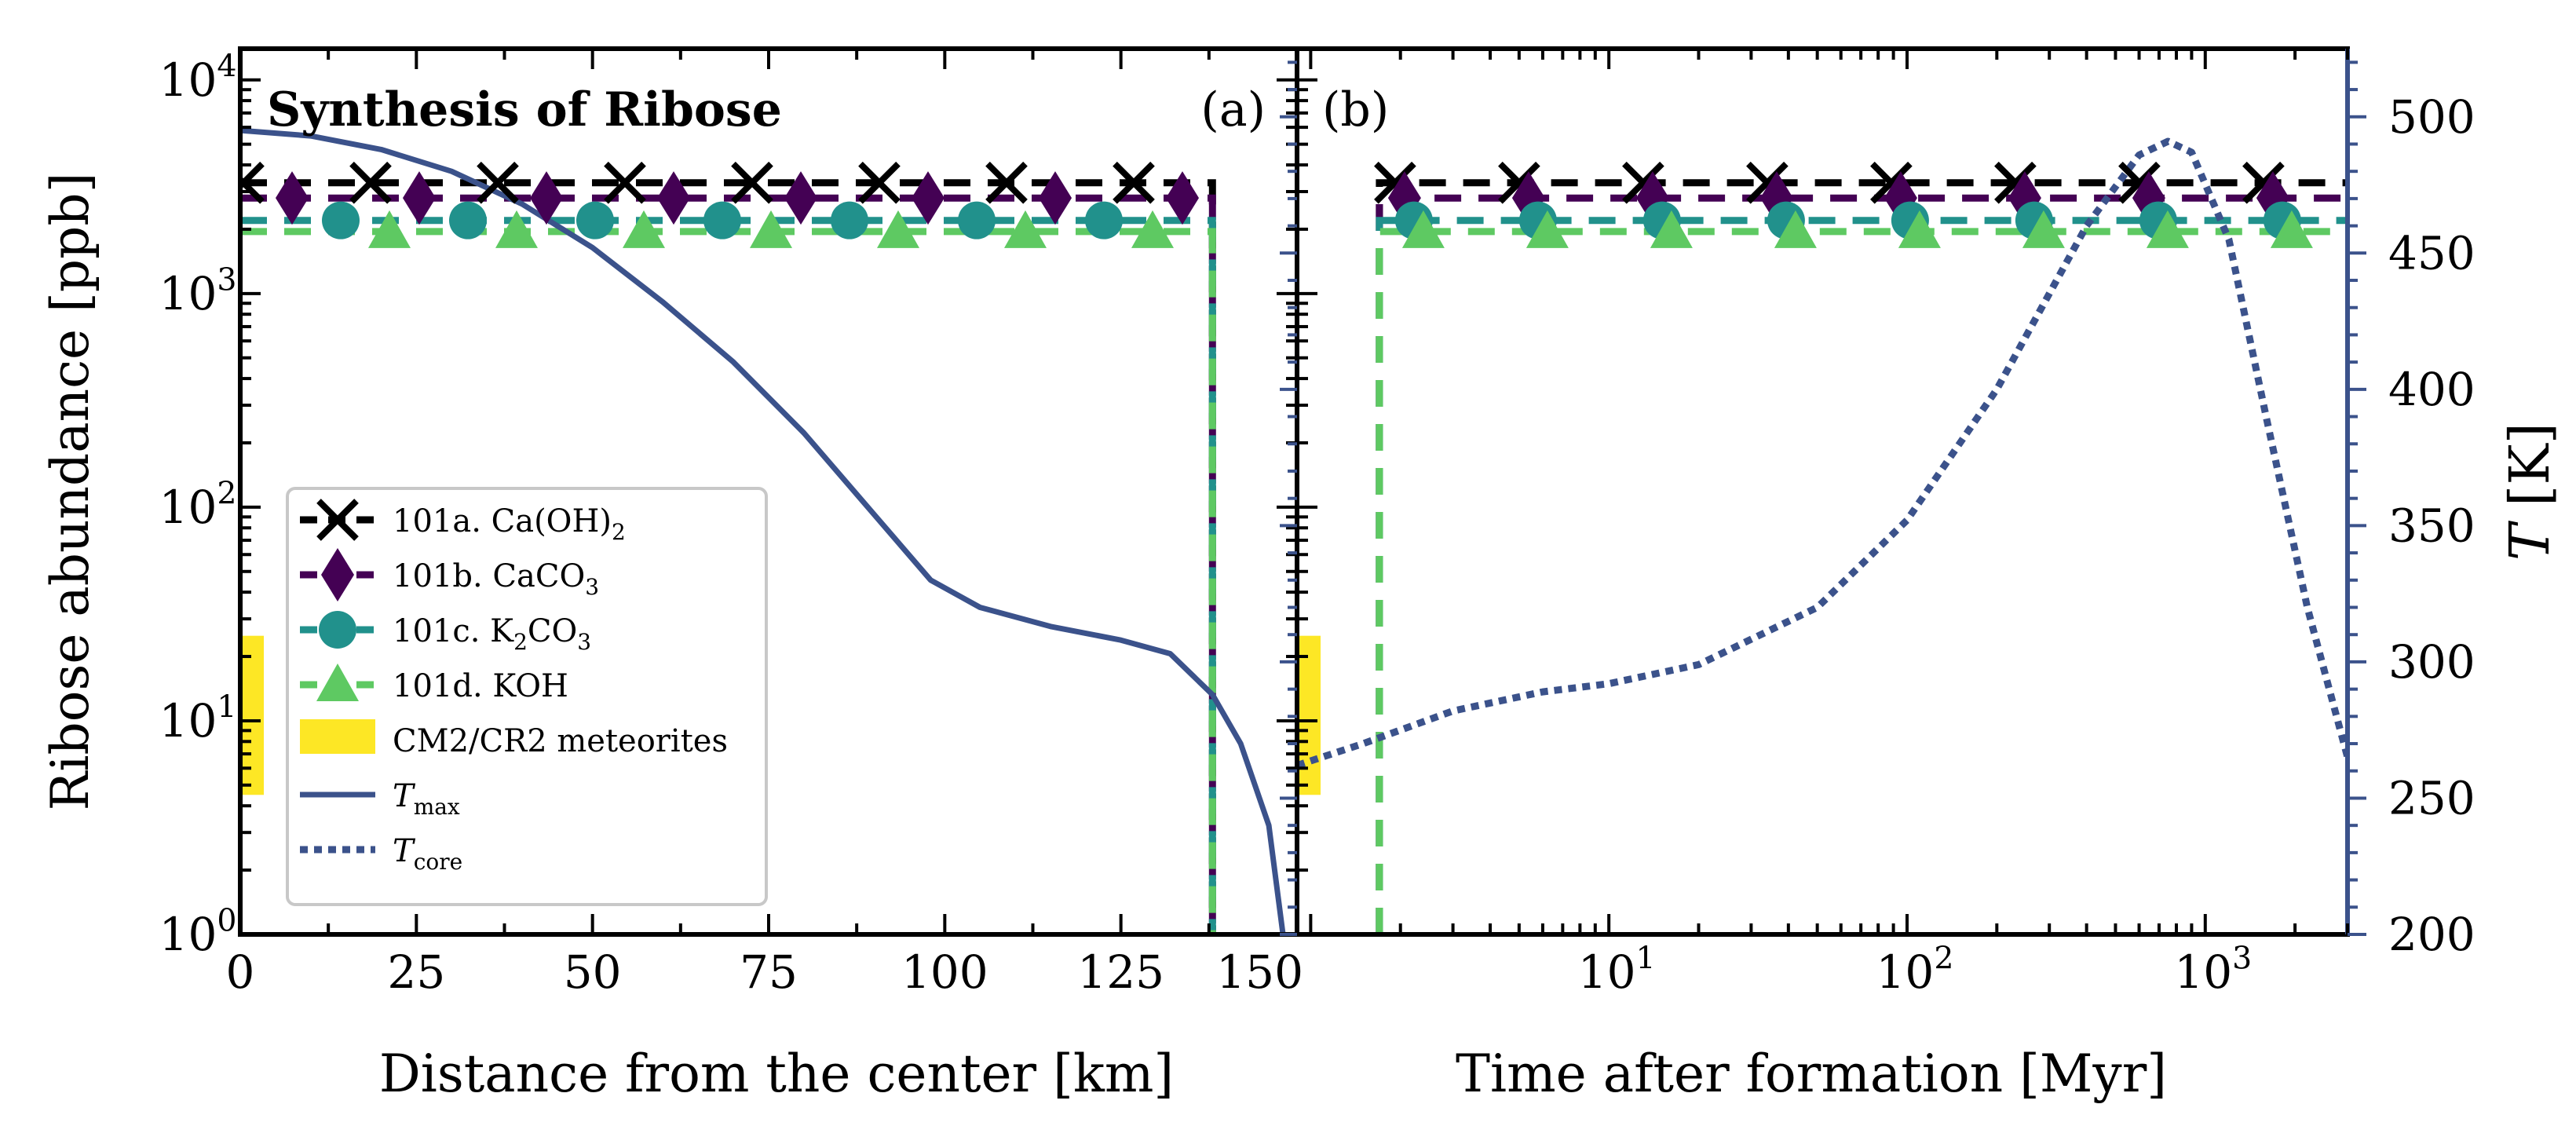 This screenshot has height=1137, width=2576. What do you see at coordinates (1233, 110) in the screenshot?
I see `panel-label-a: (a)` at bounding box center [1233, 110].